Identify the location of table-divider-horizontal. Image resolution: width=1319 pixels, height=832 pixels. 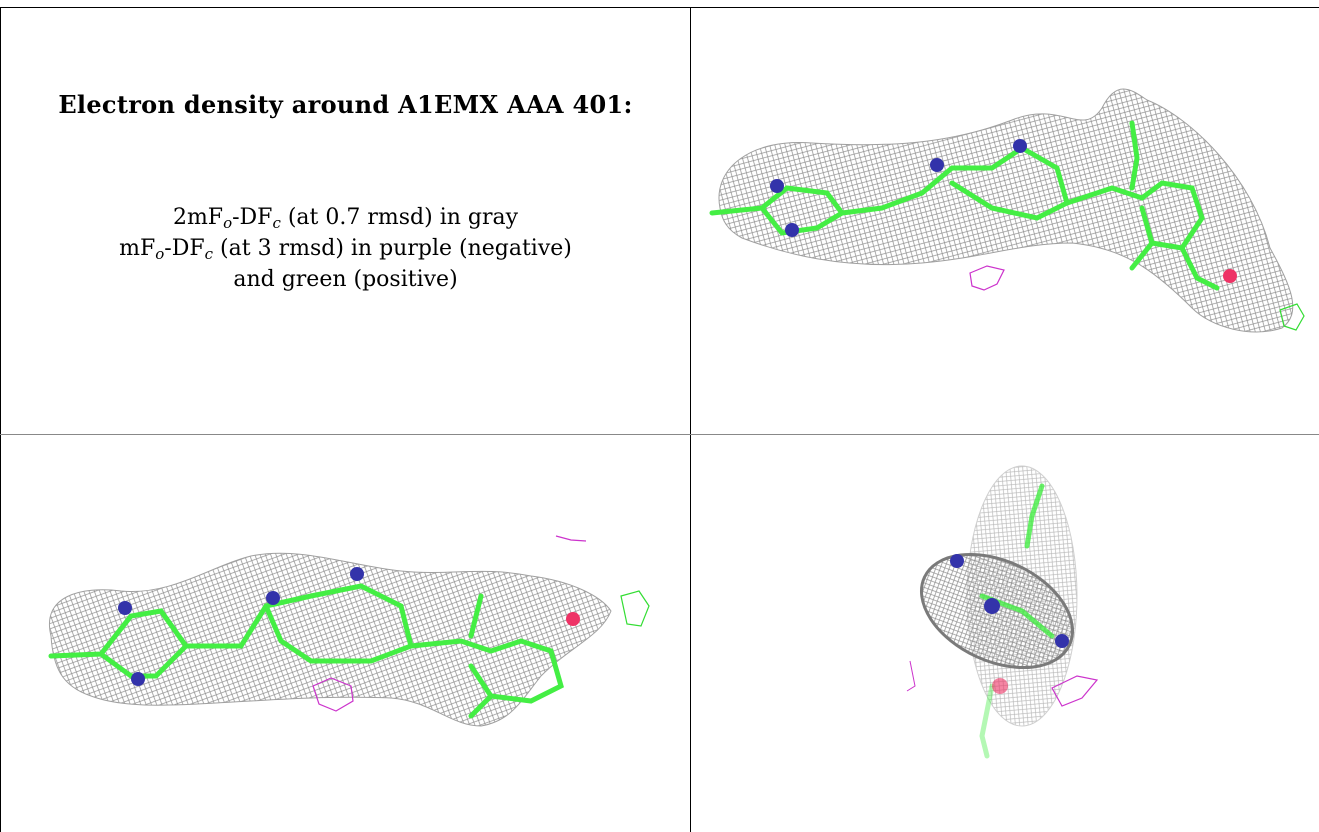
(659, 434).